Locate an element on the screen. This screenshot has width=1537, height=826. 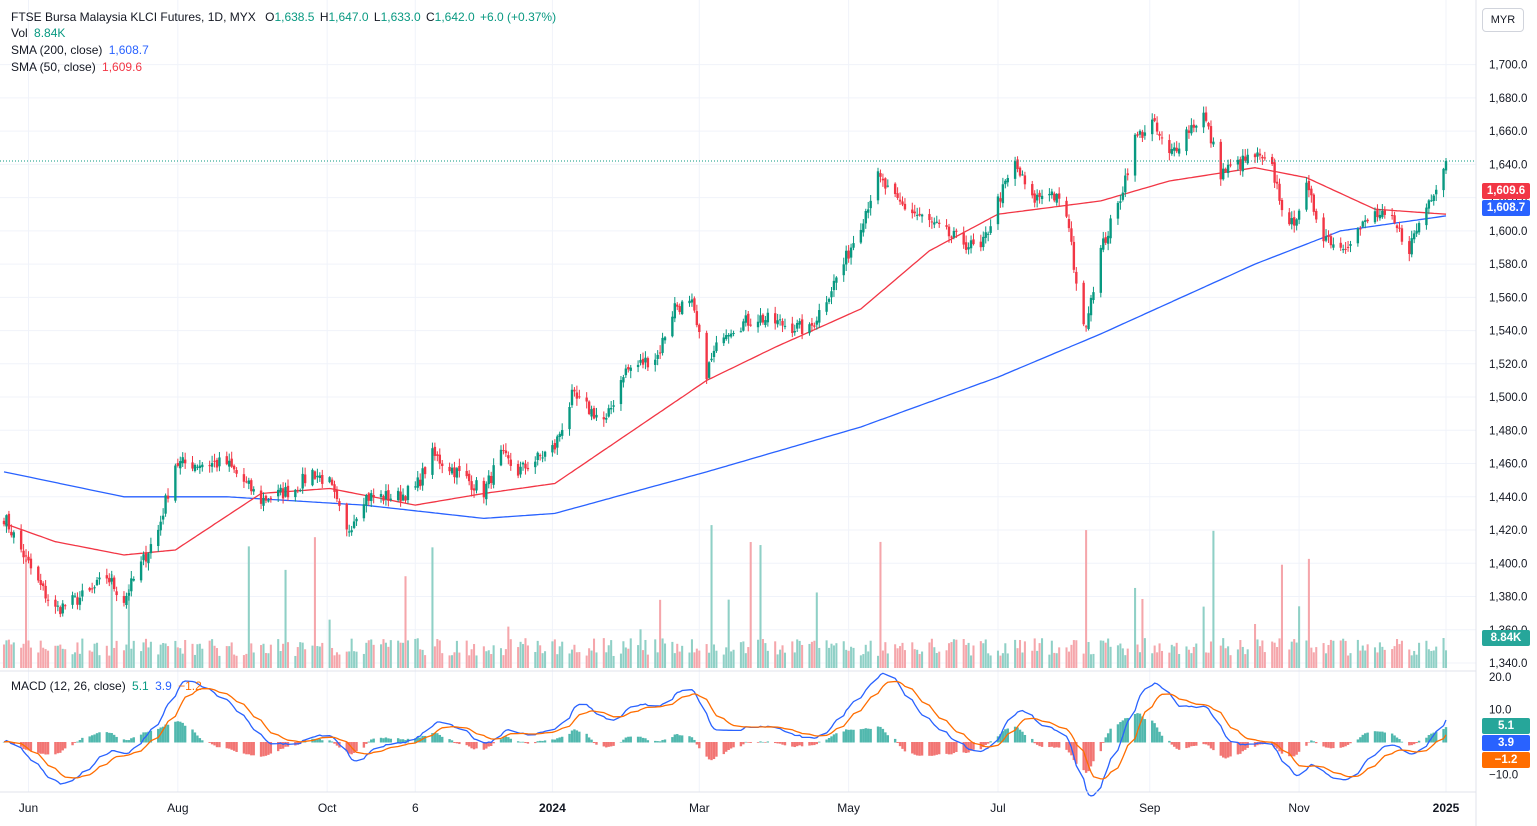
macd-tag: 5.1 is located at coordinates (1506, 726).